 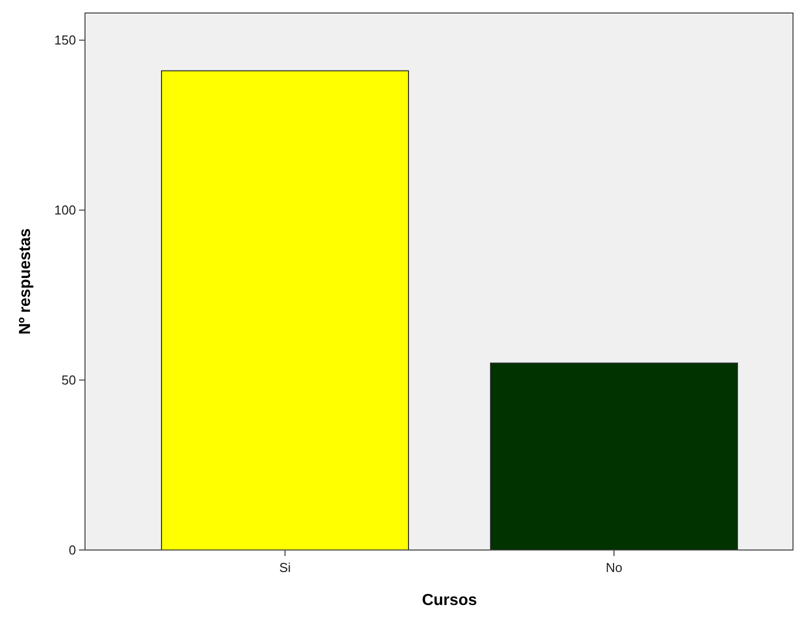 I want to click on x-axis-title: Cursos, so click(x=450, y=600).